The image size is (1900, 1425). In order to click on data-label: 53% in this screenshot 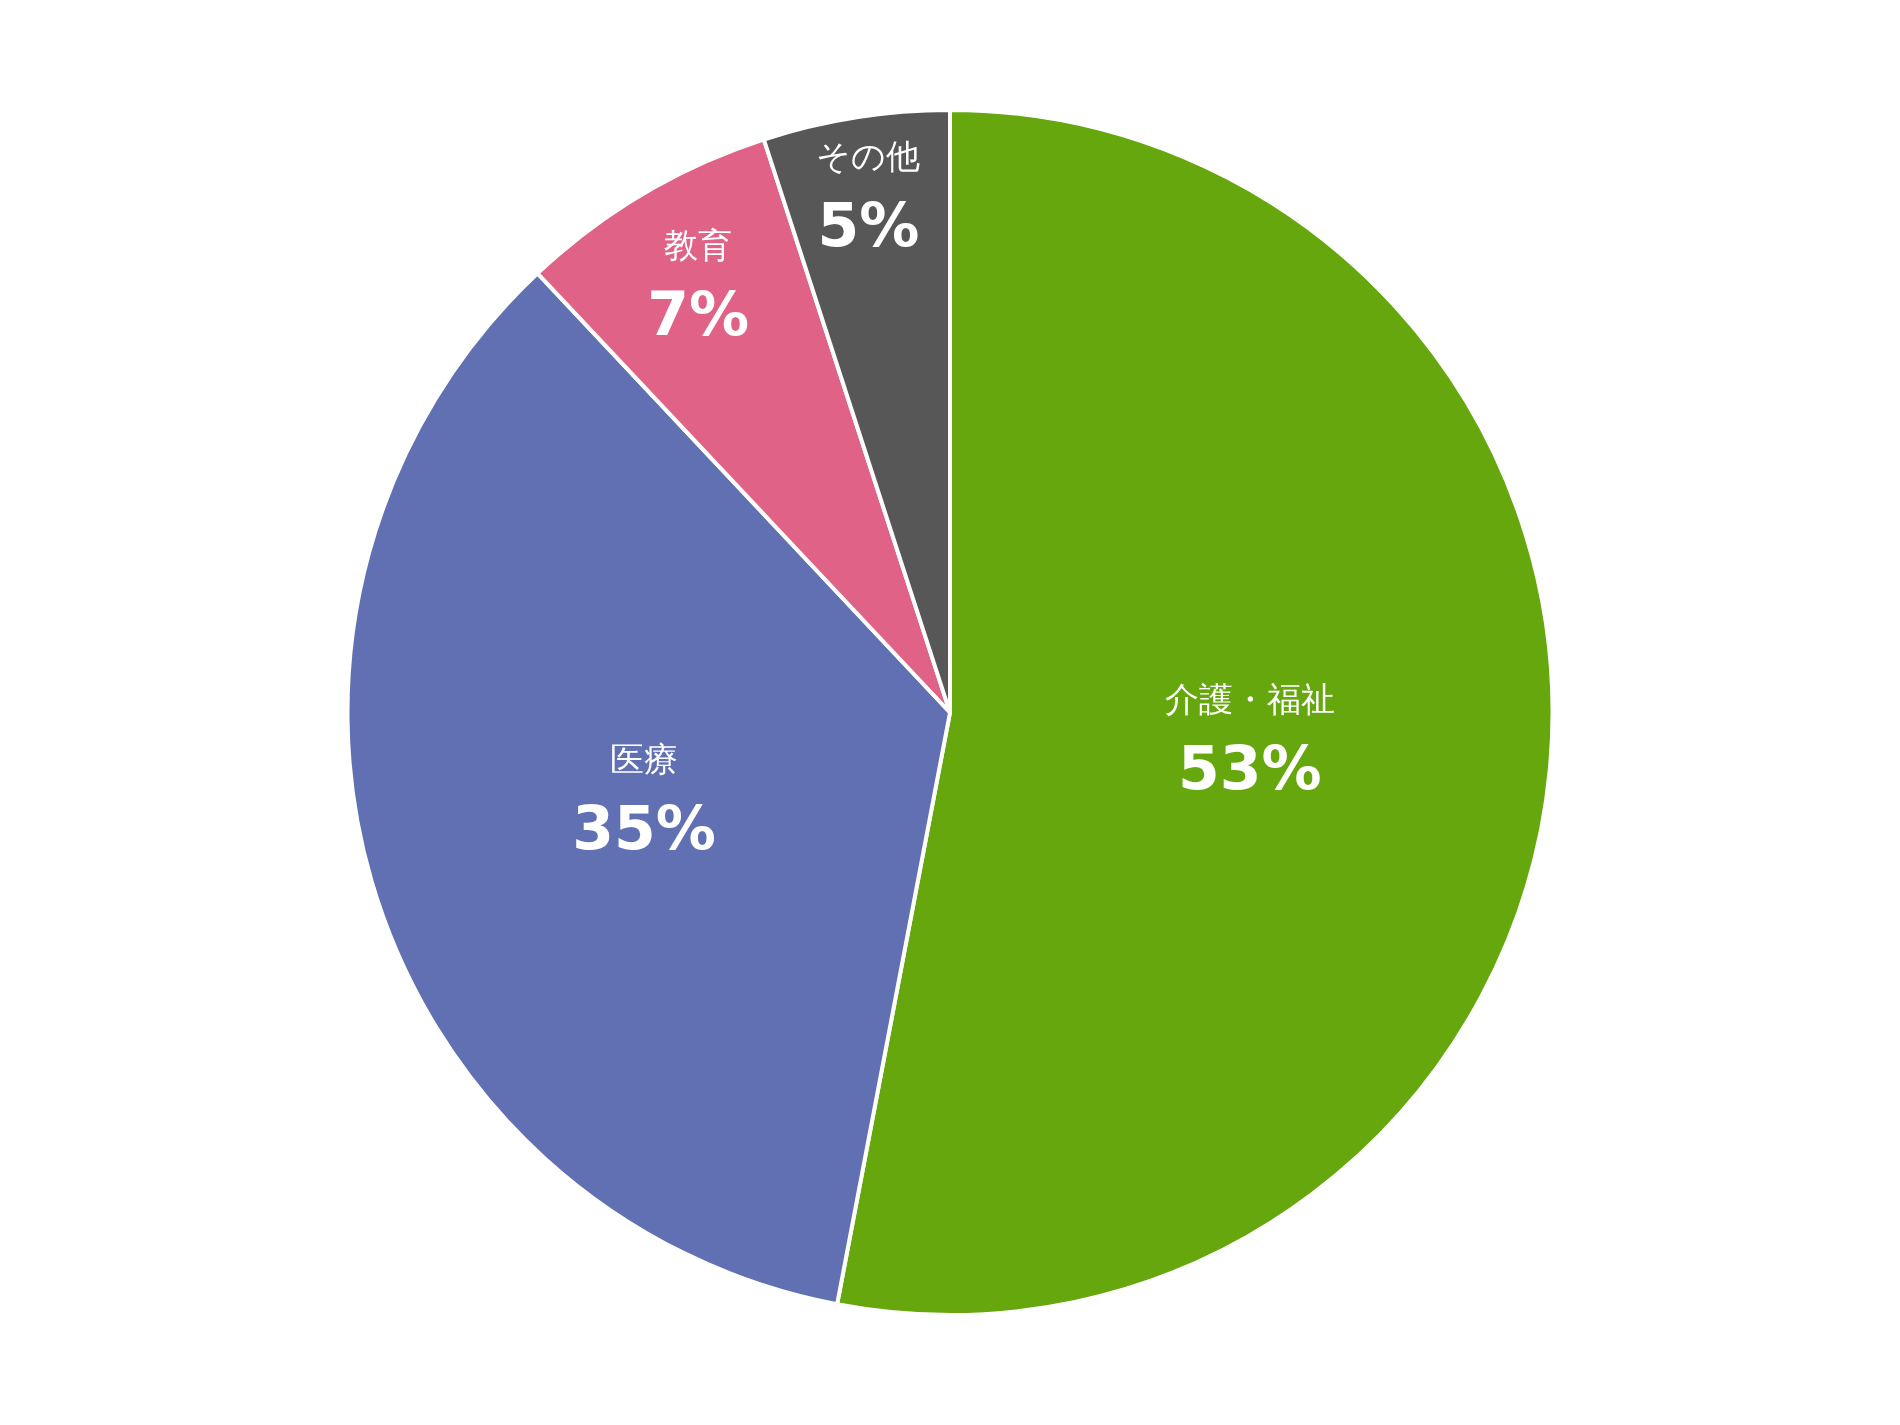, I will do `click(1250, 767)`.